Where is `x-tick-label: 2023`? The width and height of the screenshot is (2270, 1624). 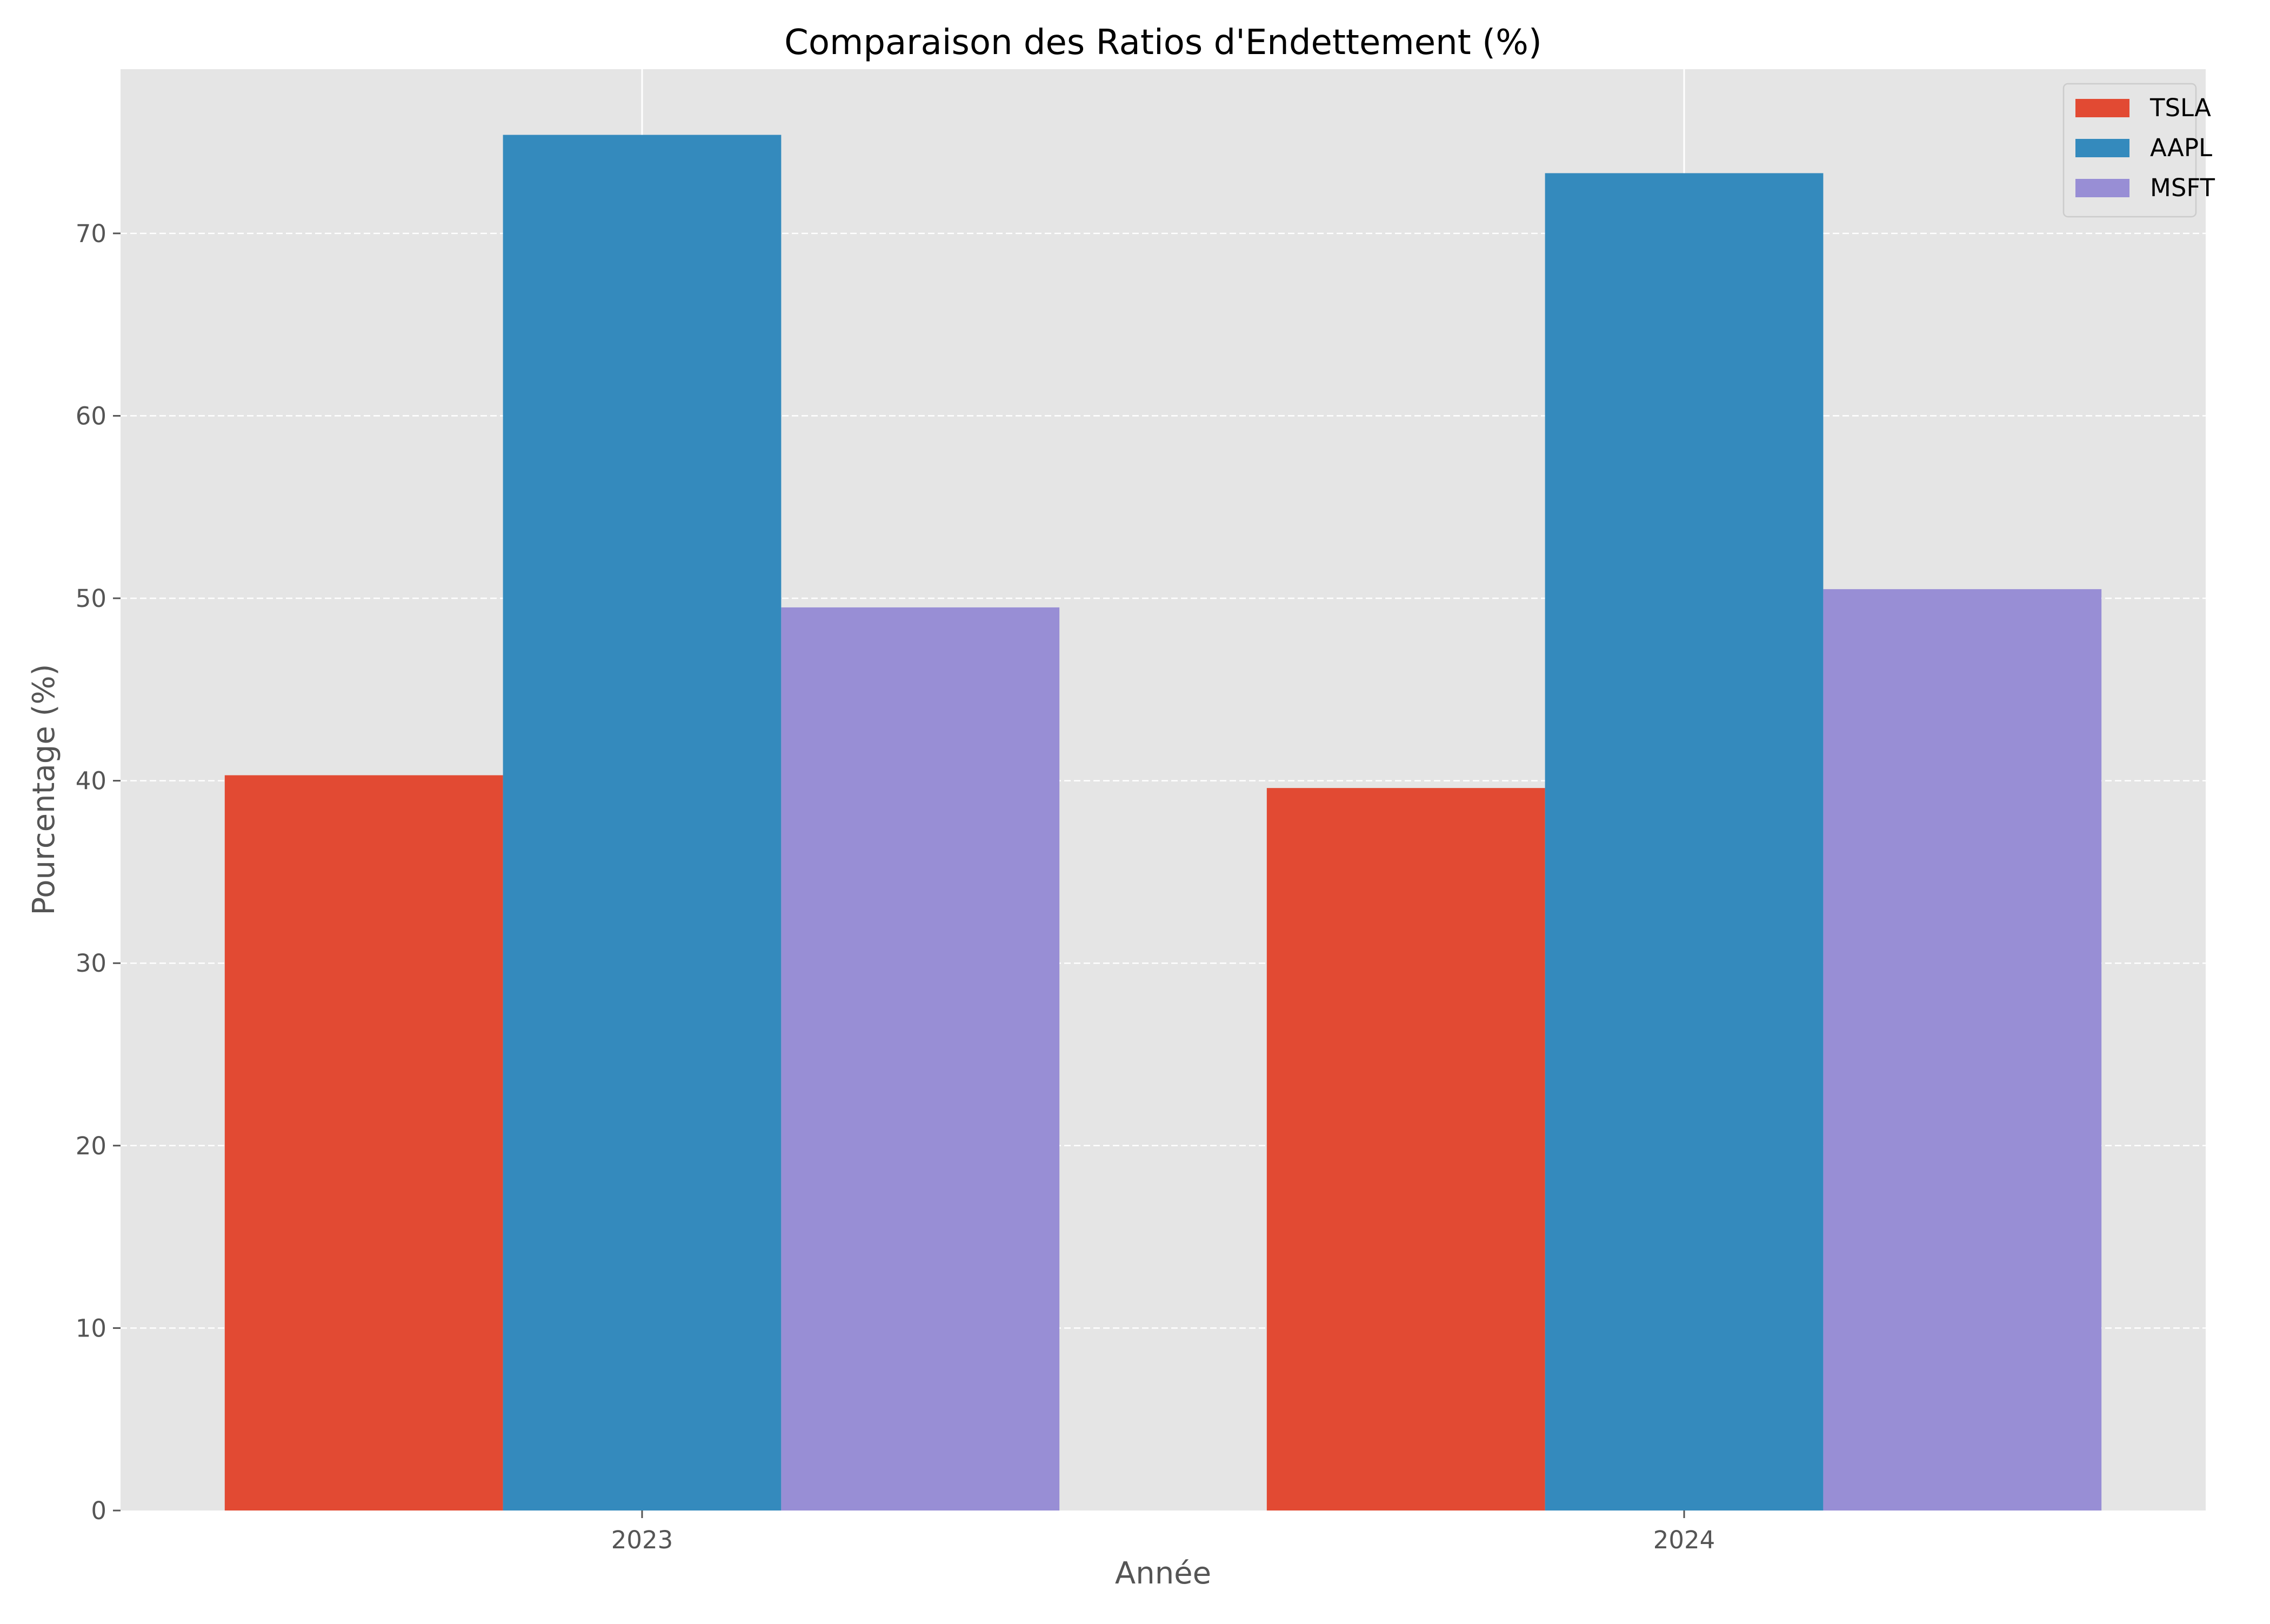 x-tick-label: 2023 is located at coordinates (642, 1540).